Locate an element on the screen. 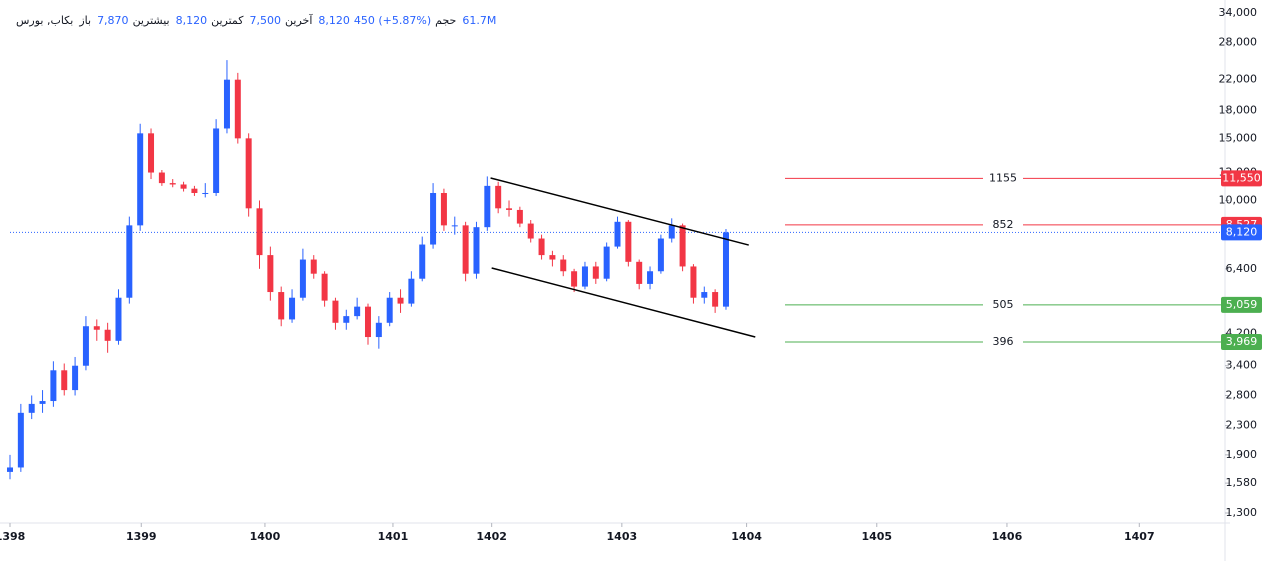 Image resolution: width=1280 pixels, height=561 pixels. x-tick-label: 1398 is located at coordinates (12, 536).